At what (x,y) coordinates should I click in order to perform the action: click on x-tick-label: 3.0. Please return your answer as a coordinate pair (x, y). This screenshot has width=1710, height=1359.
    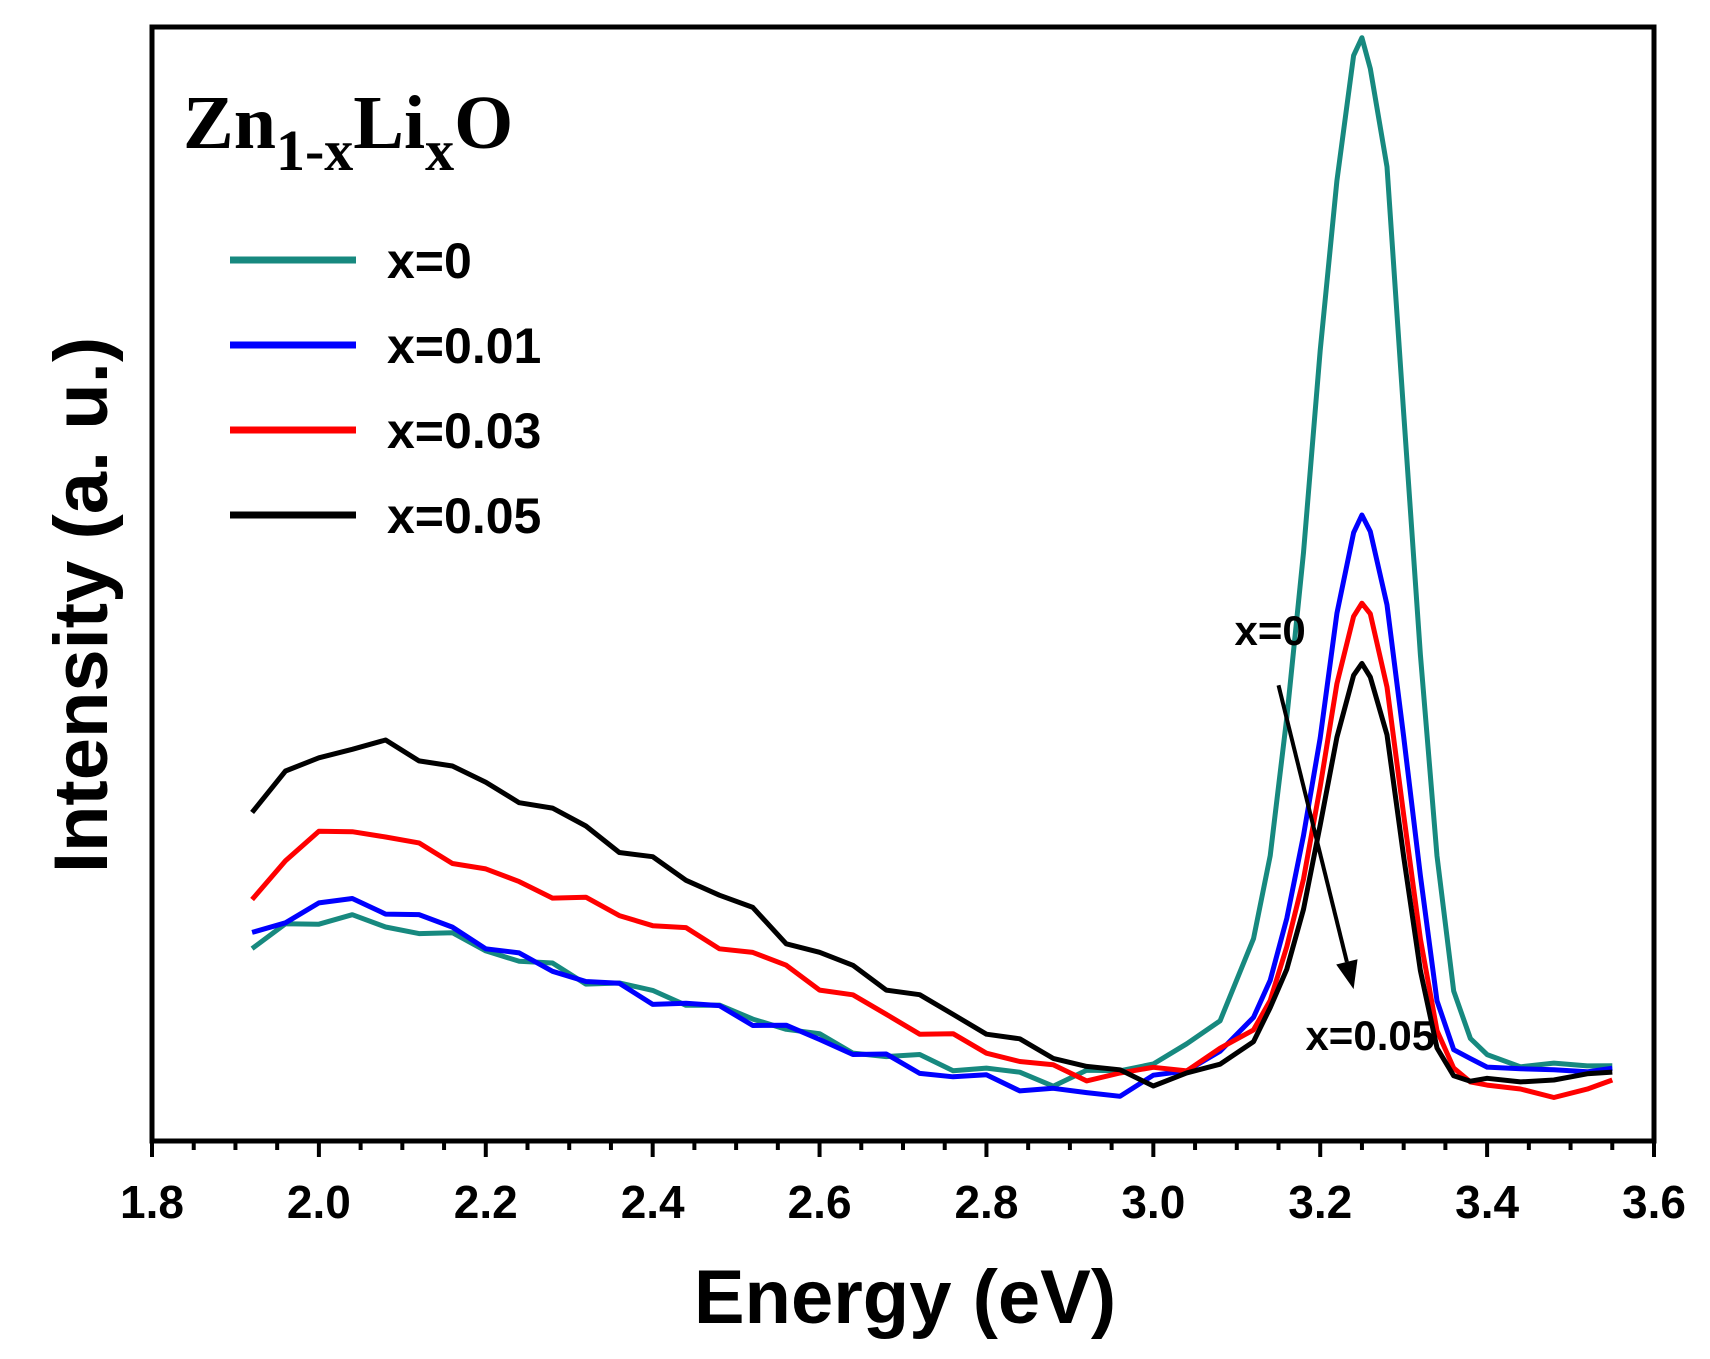
    Looking at the image, I should click on (1153, 1202).